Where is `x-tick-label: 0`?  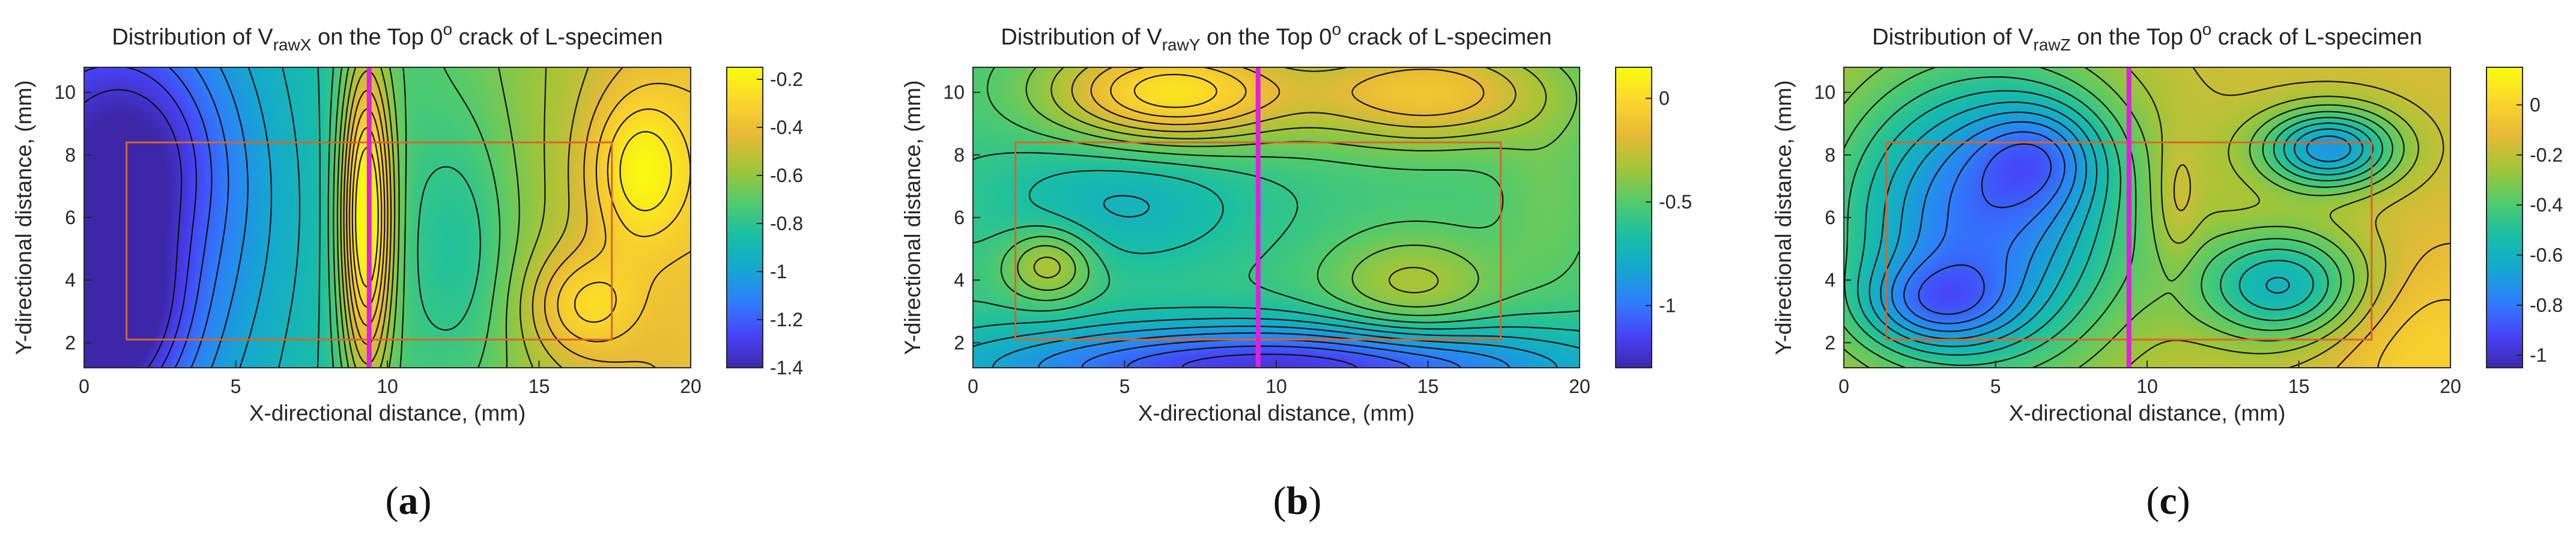
x-tick-label: 0 is located at coordinates (1843, 386).